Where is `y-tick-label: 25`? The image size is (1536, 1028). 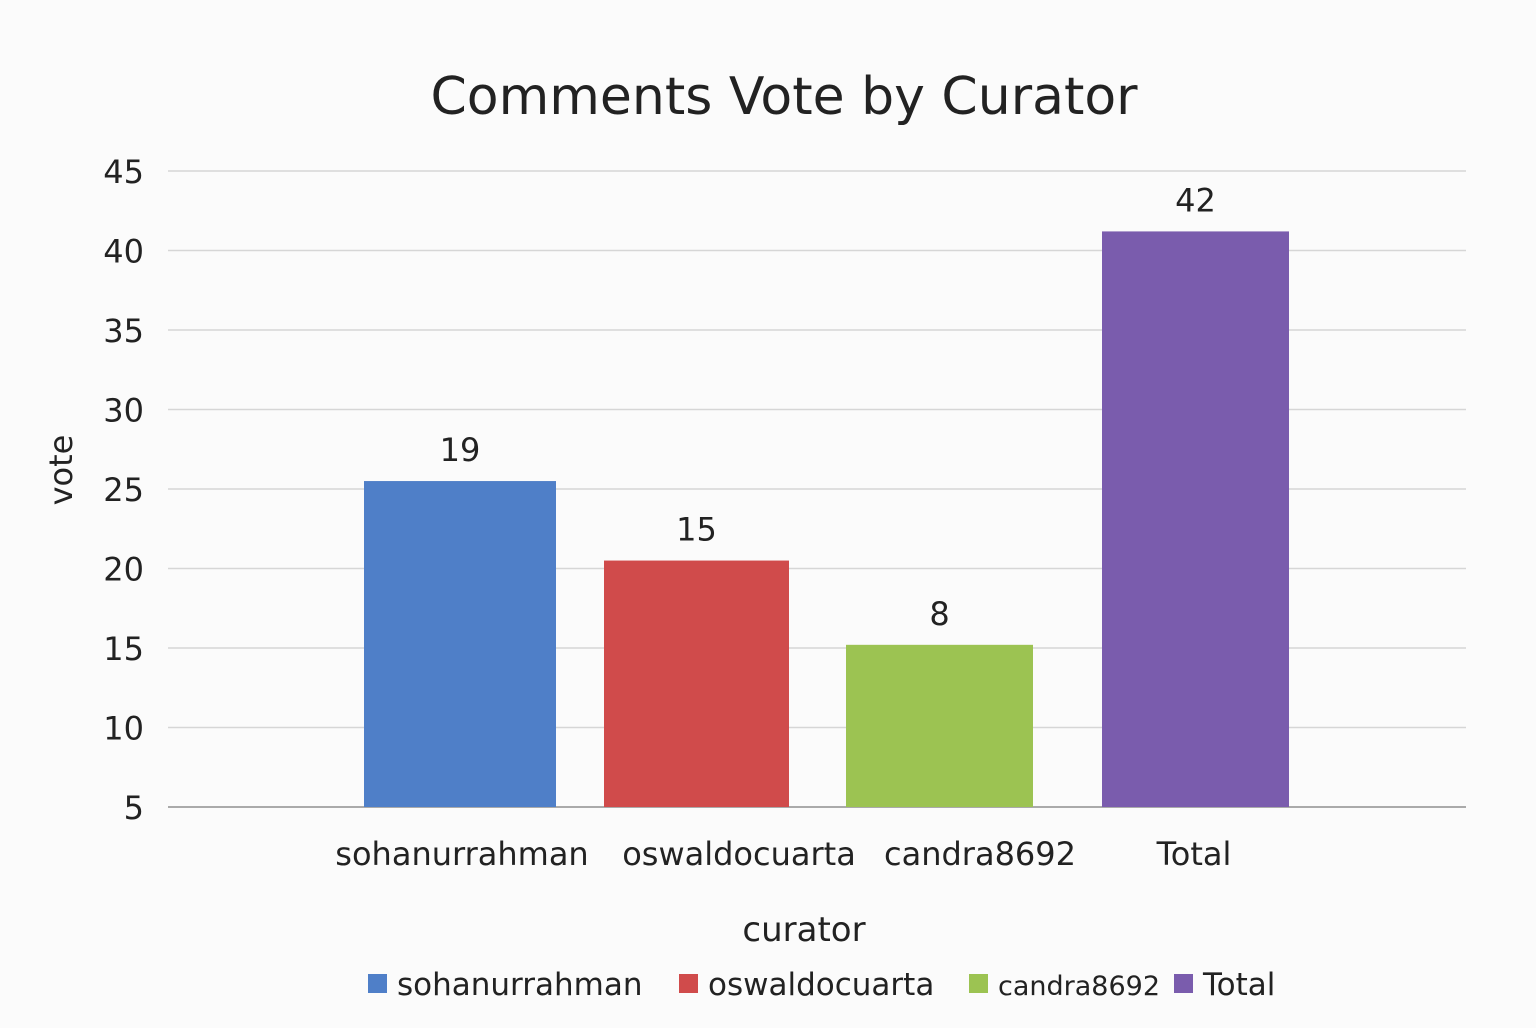
y-tick-label: 25 is located at coordinates (123, 490).